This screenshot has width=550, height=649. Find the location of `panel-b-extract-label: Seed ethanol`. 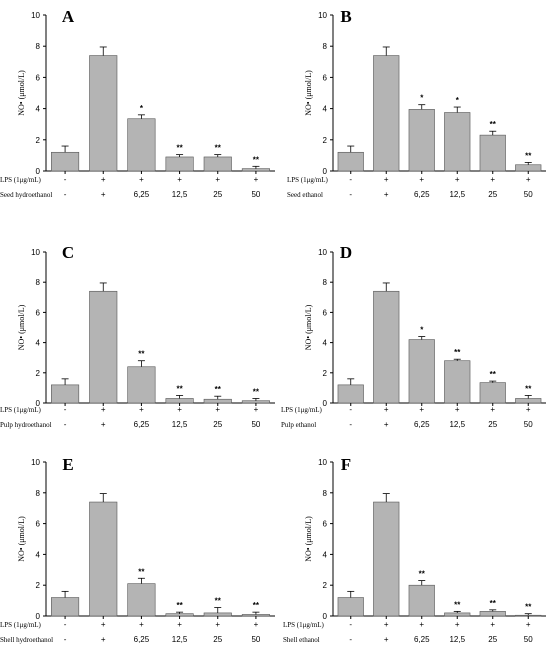

panel-b-extract-label: Seed ethanol is located at coordinates (305, 195).